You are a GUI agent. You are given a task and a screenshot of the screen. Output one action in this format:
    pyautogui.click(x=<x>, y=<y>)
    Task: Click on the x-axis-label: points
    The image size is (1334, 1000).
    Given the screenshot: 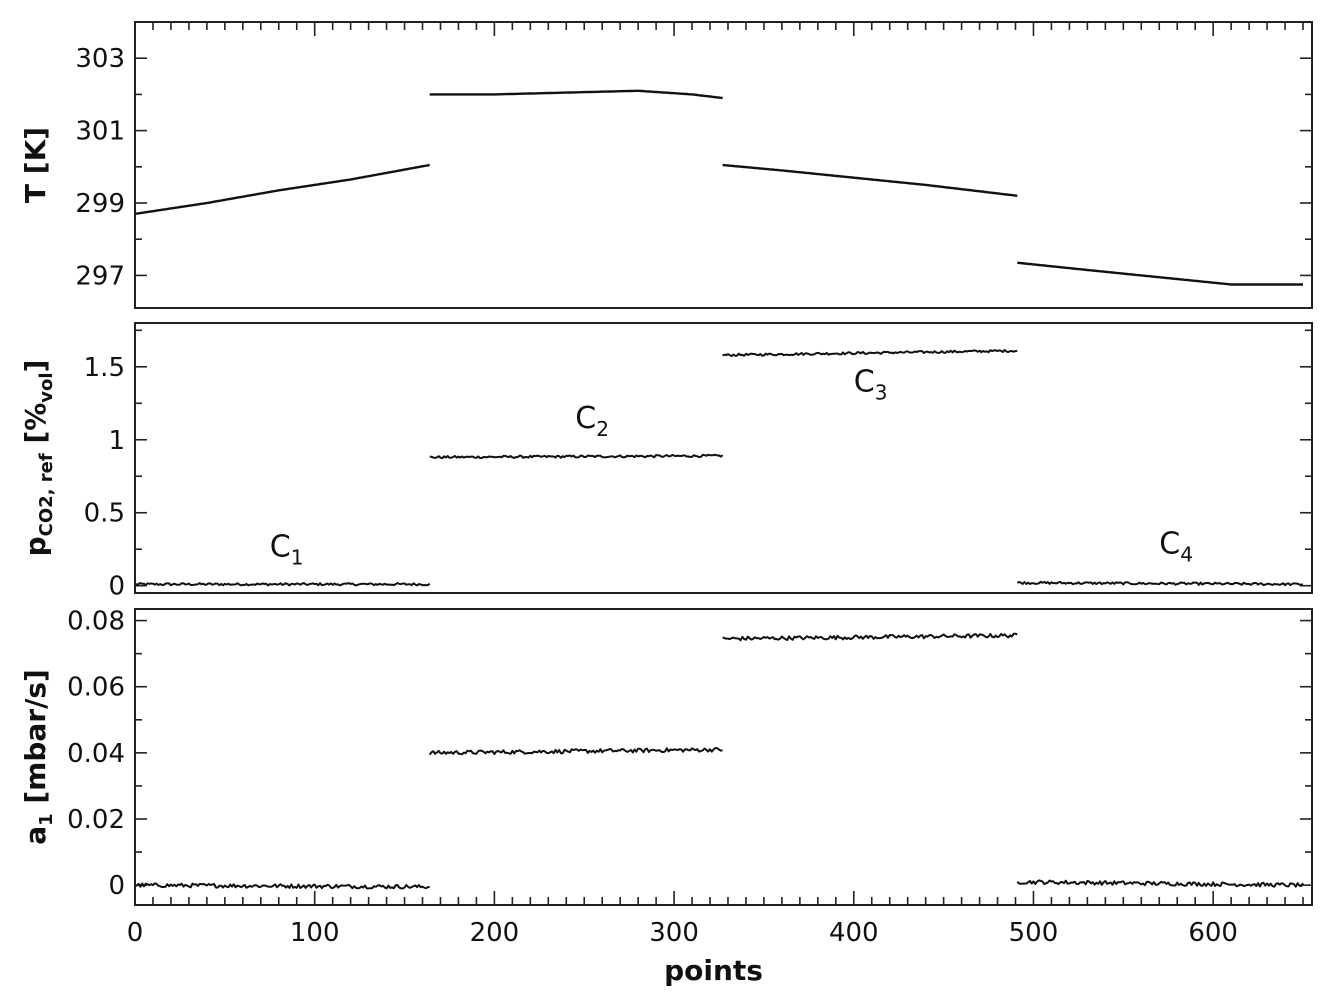 What is the action you would take?
    pyautogui.click(x=713, y=970)
    